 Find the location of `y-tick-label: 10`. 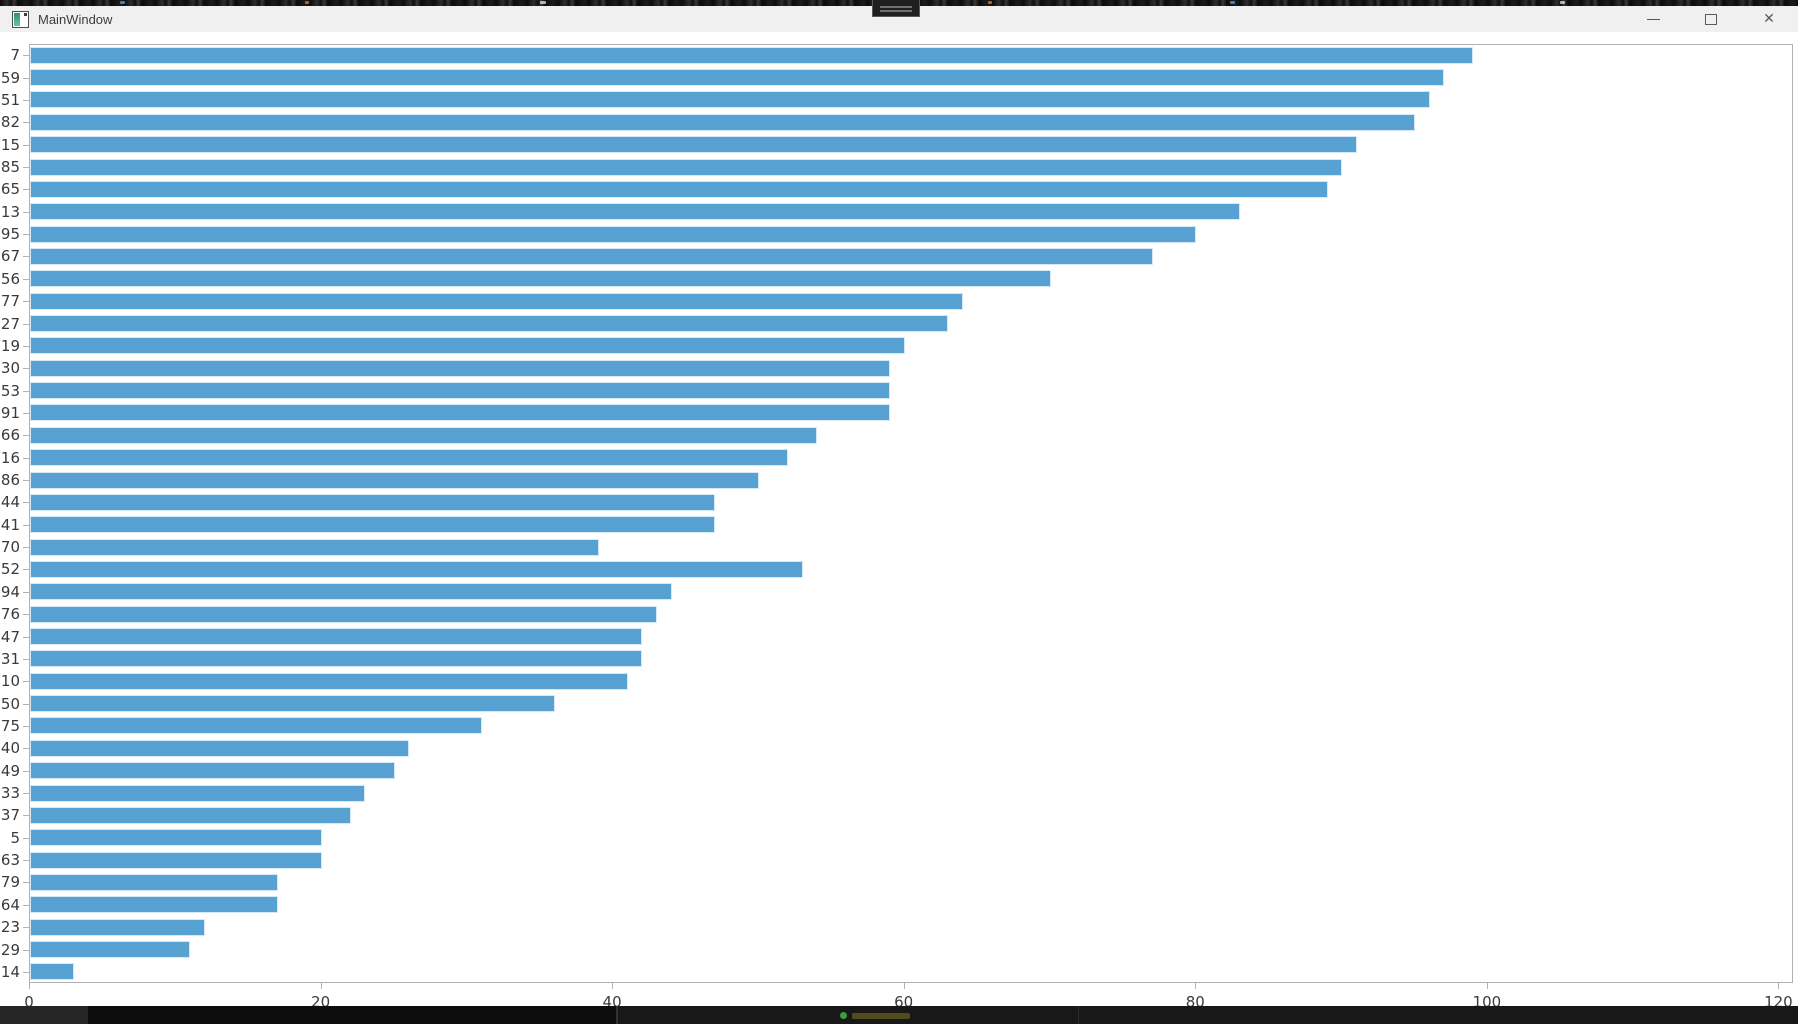

y-tick-label: 10 is located at coordinates (10, 681).